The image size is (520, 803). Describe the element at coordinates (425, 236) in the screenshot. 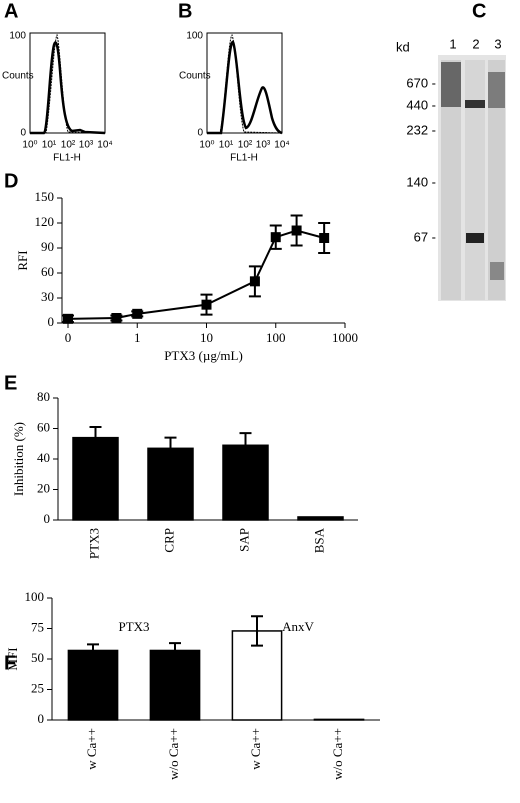

I see `marker-label: 67 -` at that location.